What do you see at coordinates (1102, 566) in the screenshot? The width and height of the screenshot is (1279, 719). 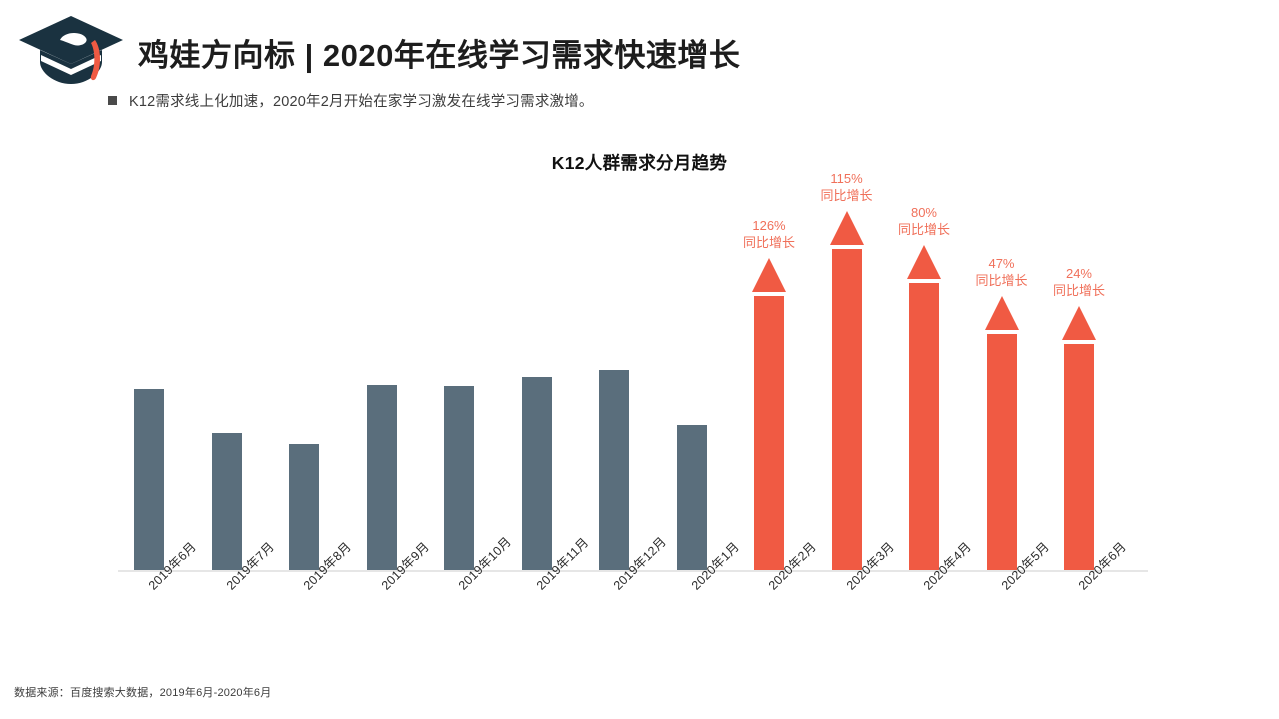 I see `x-axis-tick-label: 2020年6月` at bounding box center [1102, 566].